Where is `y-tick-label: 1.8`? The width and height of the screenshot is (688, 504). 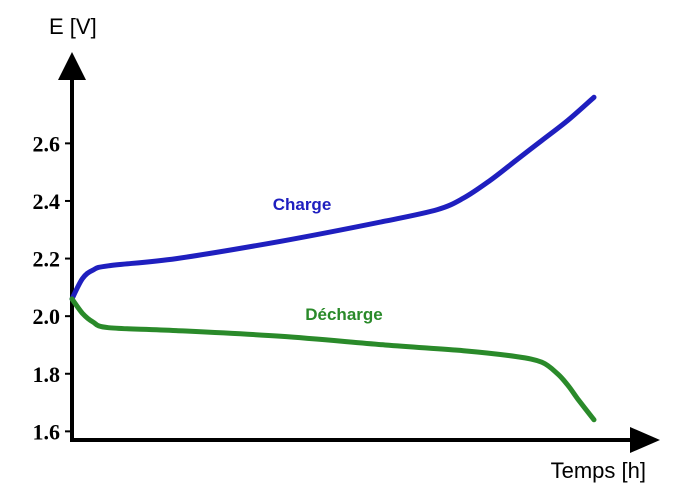
y-tick-label: 1.8 is located at coordinates (47, 374).